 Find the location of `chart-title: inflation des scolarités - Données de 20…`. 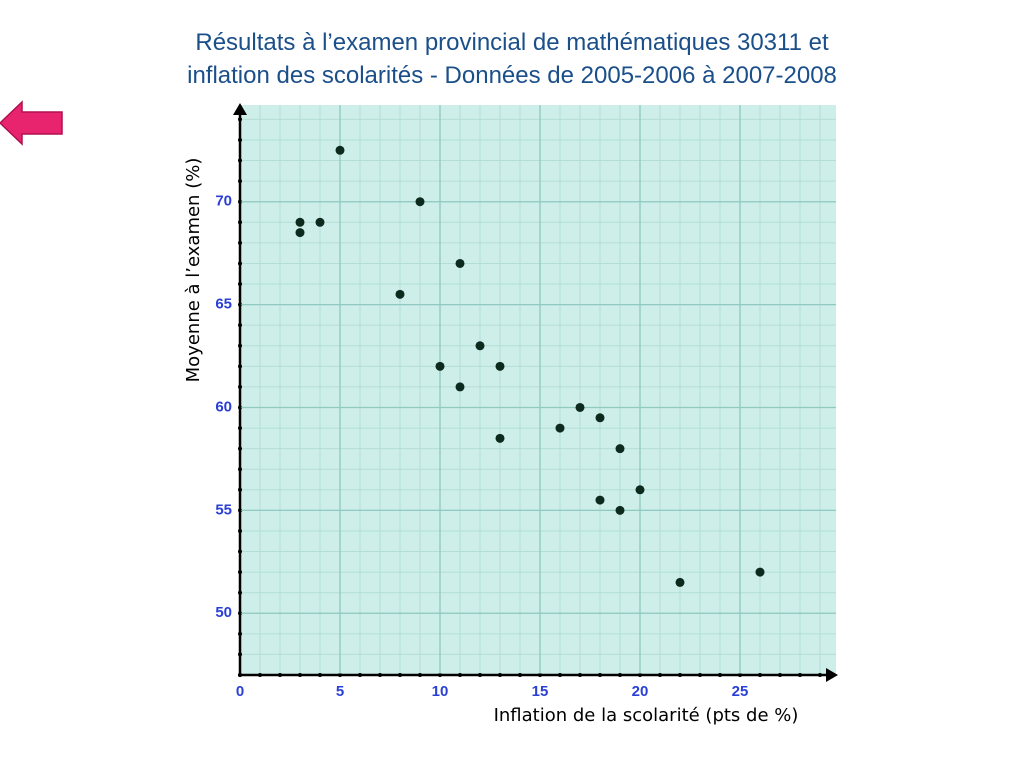

chart-title: inflation des scolarités - Données de 20… is located at coordinates (512, 75).